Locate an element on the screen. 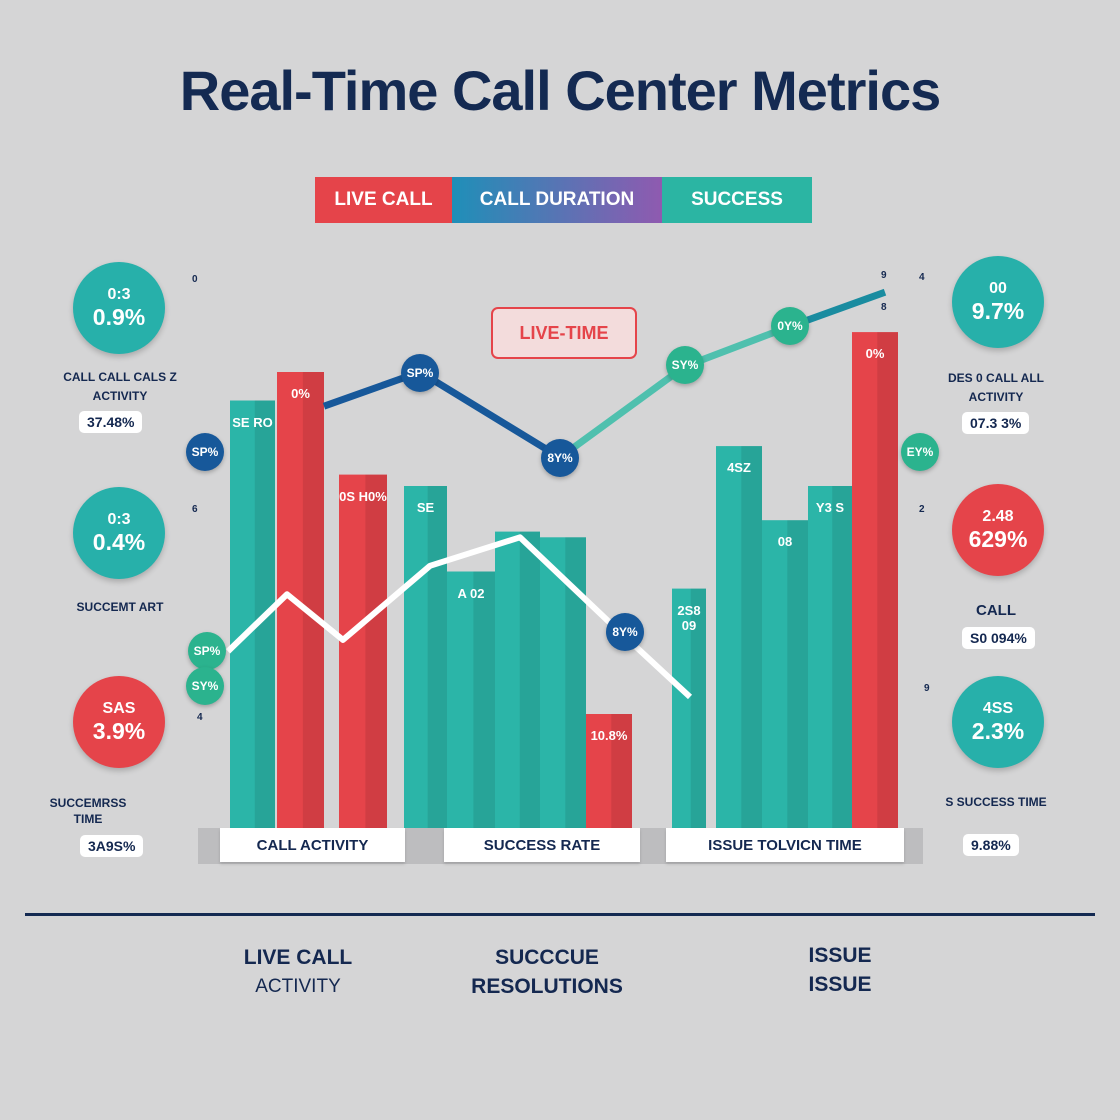 This screenshot has height=1120, width=1120. bottom-line2: ACTIVITY is located at coordinates (298, 986).